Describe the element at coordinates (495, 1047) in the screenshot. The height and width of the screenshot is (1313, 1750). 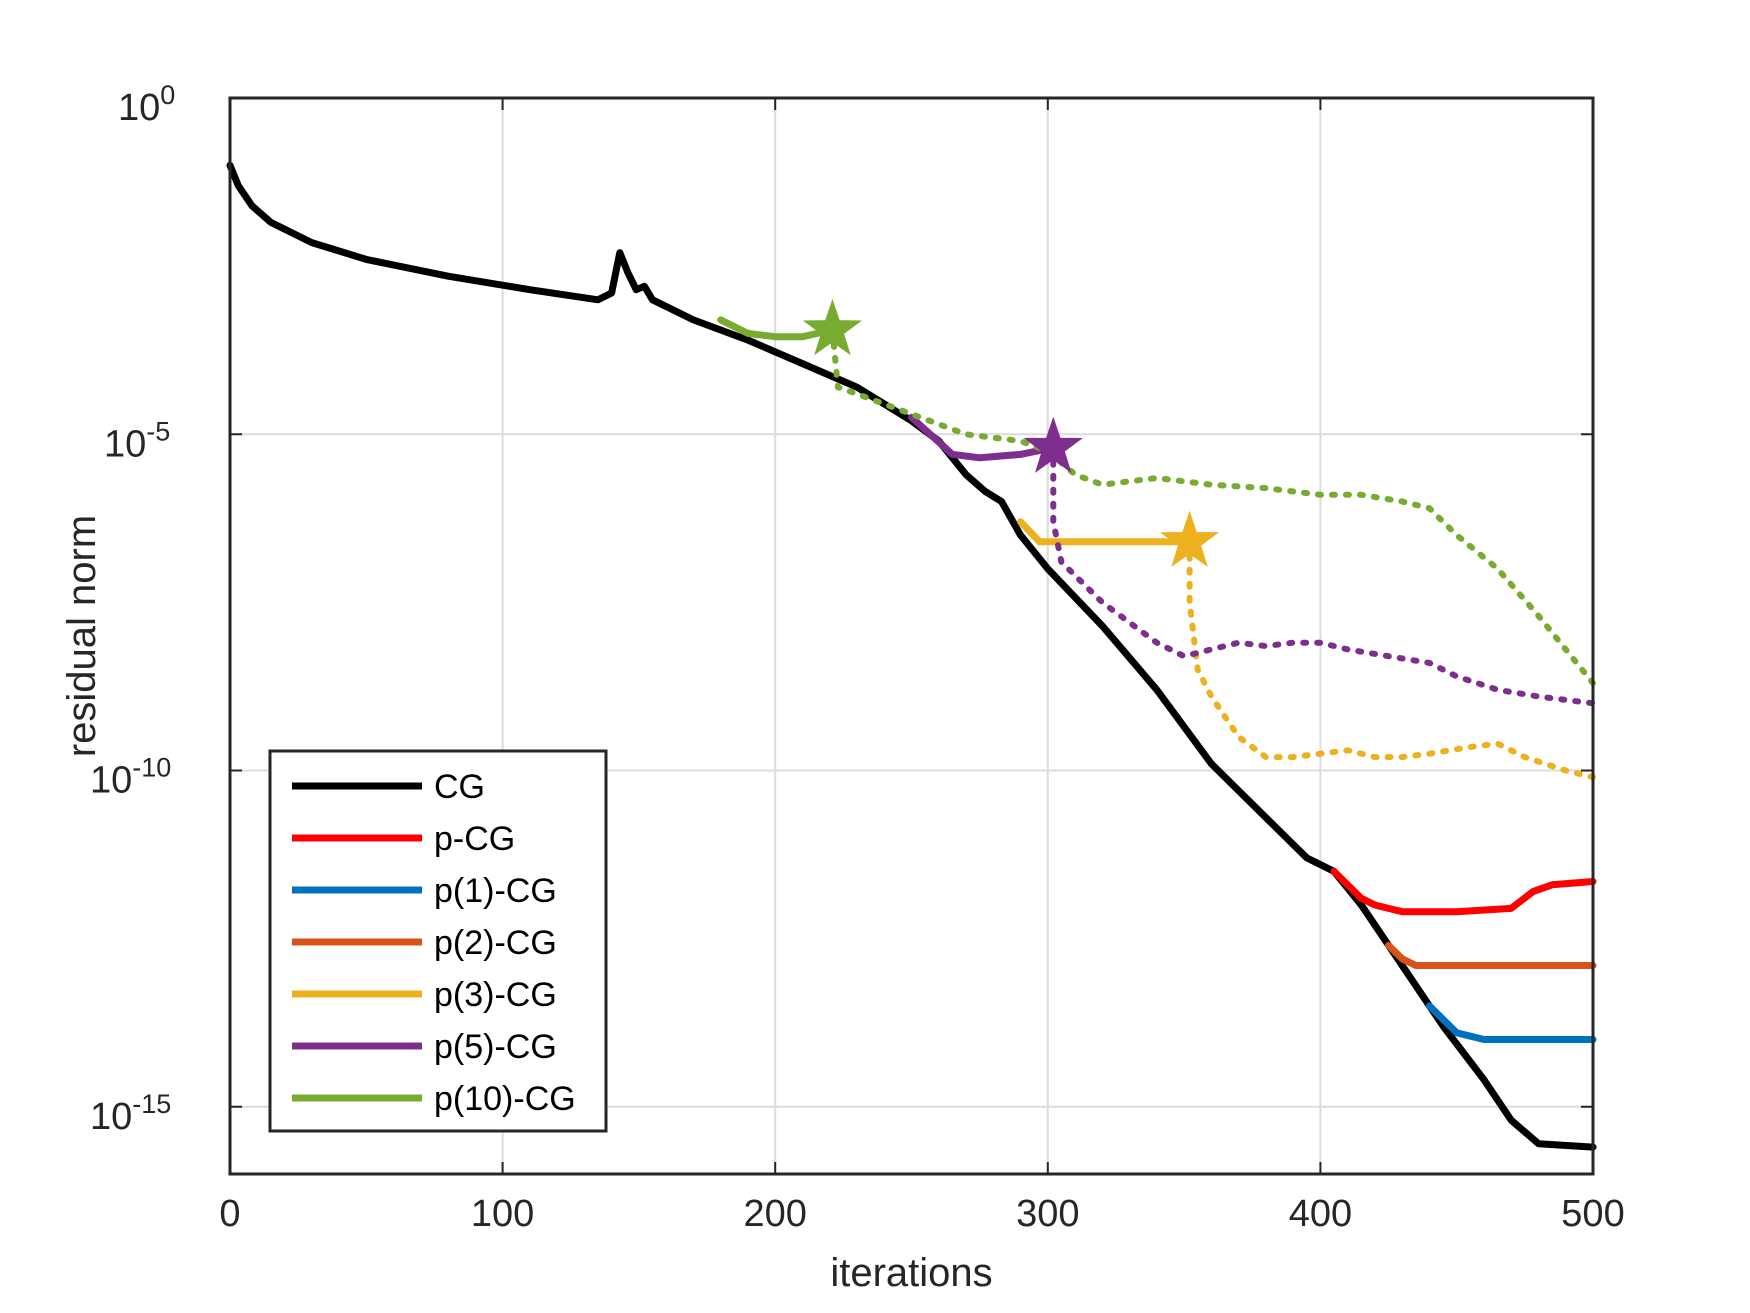
I see `legend-entry-label: p(5)-CG` at that location.